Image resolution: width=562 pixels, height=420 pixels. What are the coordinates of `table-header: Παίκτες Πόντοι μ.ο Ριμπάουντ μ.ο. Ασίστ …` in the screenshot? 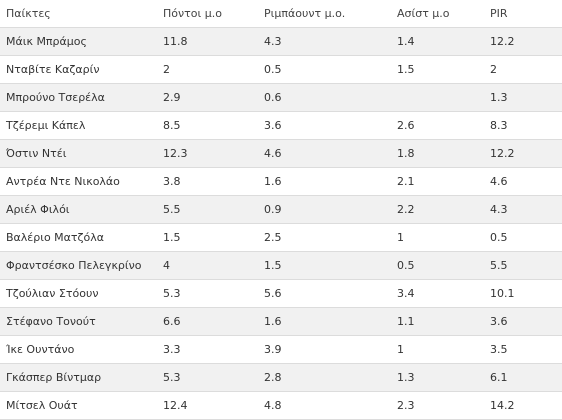 It's located at (281, 14).